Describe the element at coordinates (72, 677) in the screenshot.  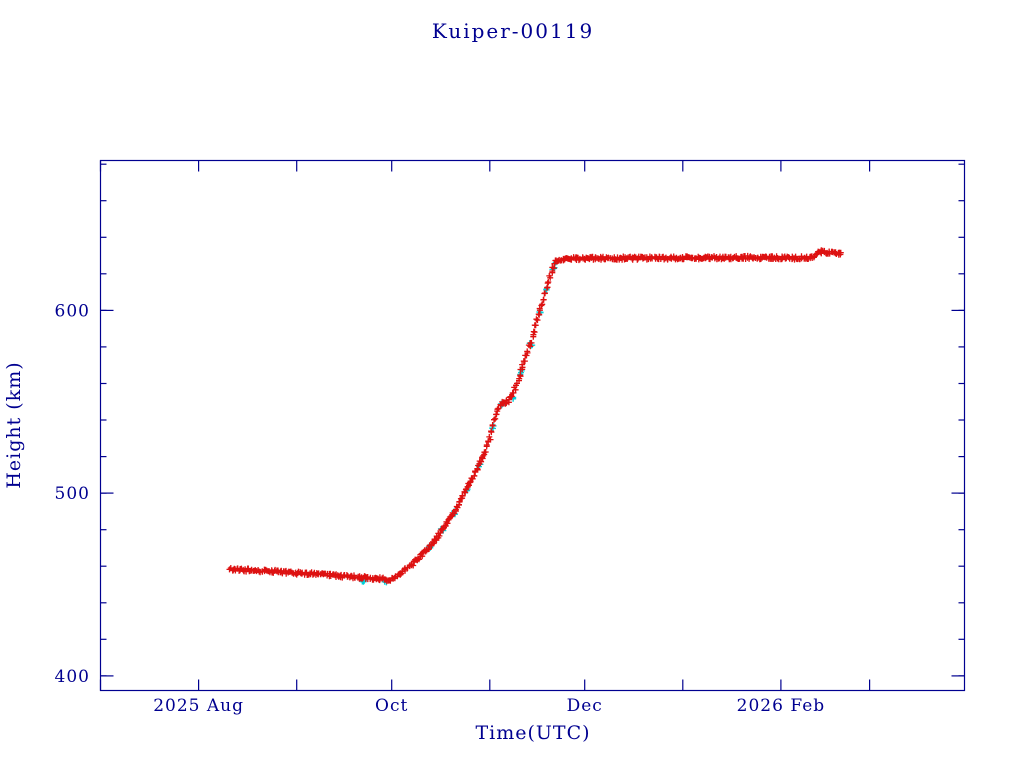
I see `y-tick-label: 400` at that location.